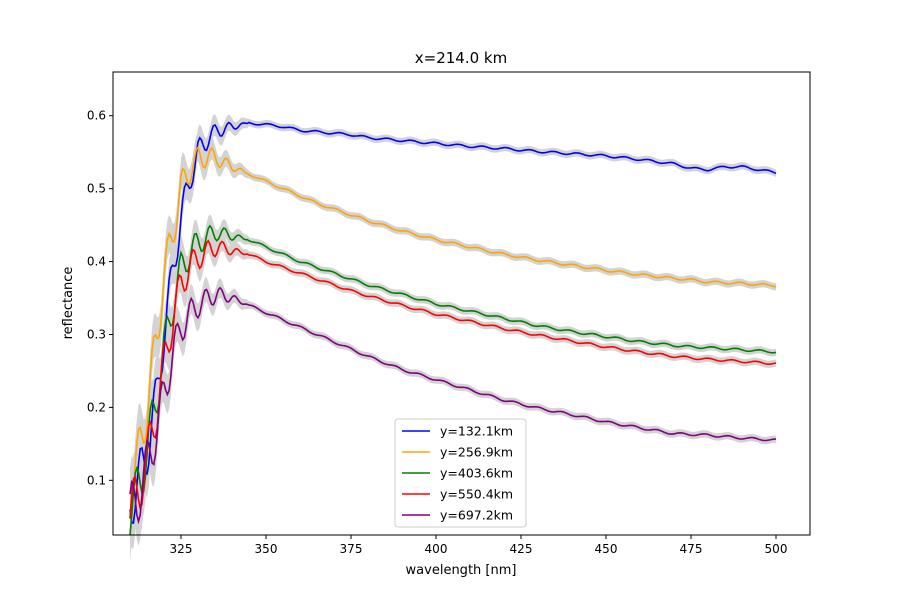 This screenshot has height=600, width=900. Describe the element at coordinates (461, 570) in the screenshot. I see `x-axis-label: wavelength [nm]` at that location.